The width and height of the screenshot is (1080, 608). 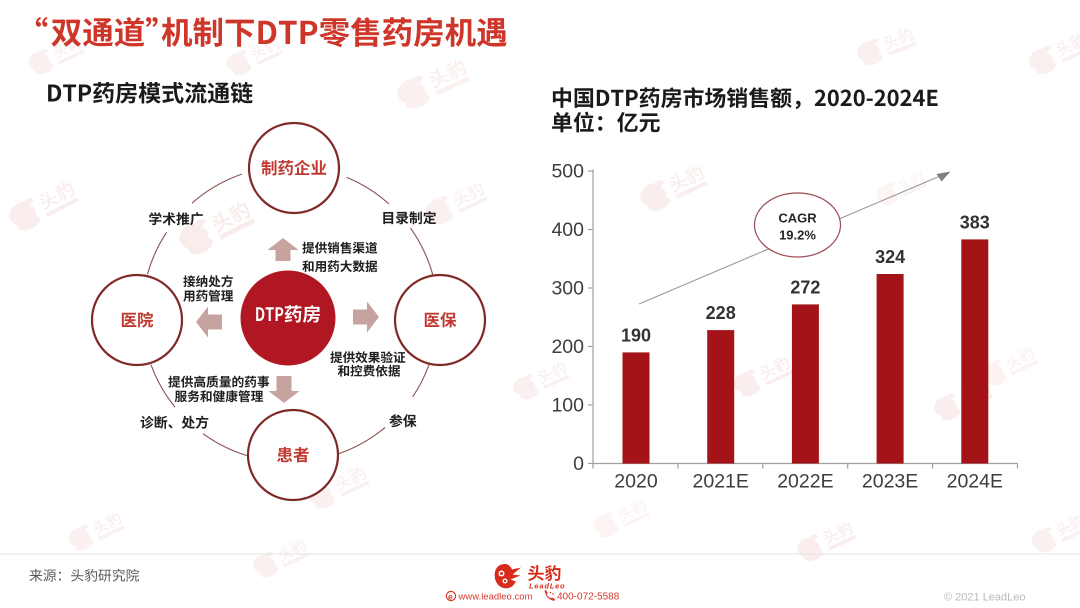 What do you see at coordinates (805, 482) in the screenshot?
I see `svg-text: 2022E` at bounding box center [805, 482].